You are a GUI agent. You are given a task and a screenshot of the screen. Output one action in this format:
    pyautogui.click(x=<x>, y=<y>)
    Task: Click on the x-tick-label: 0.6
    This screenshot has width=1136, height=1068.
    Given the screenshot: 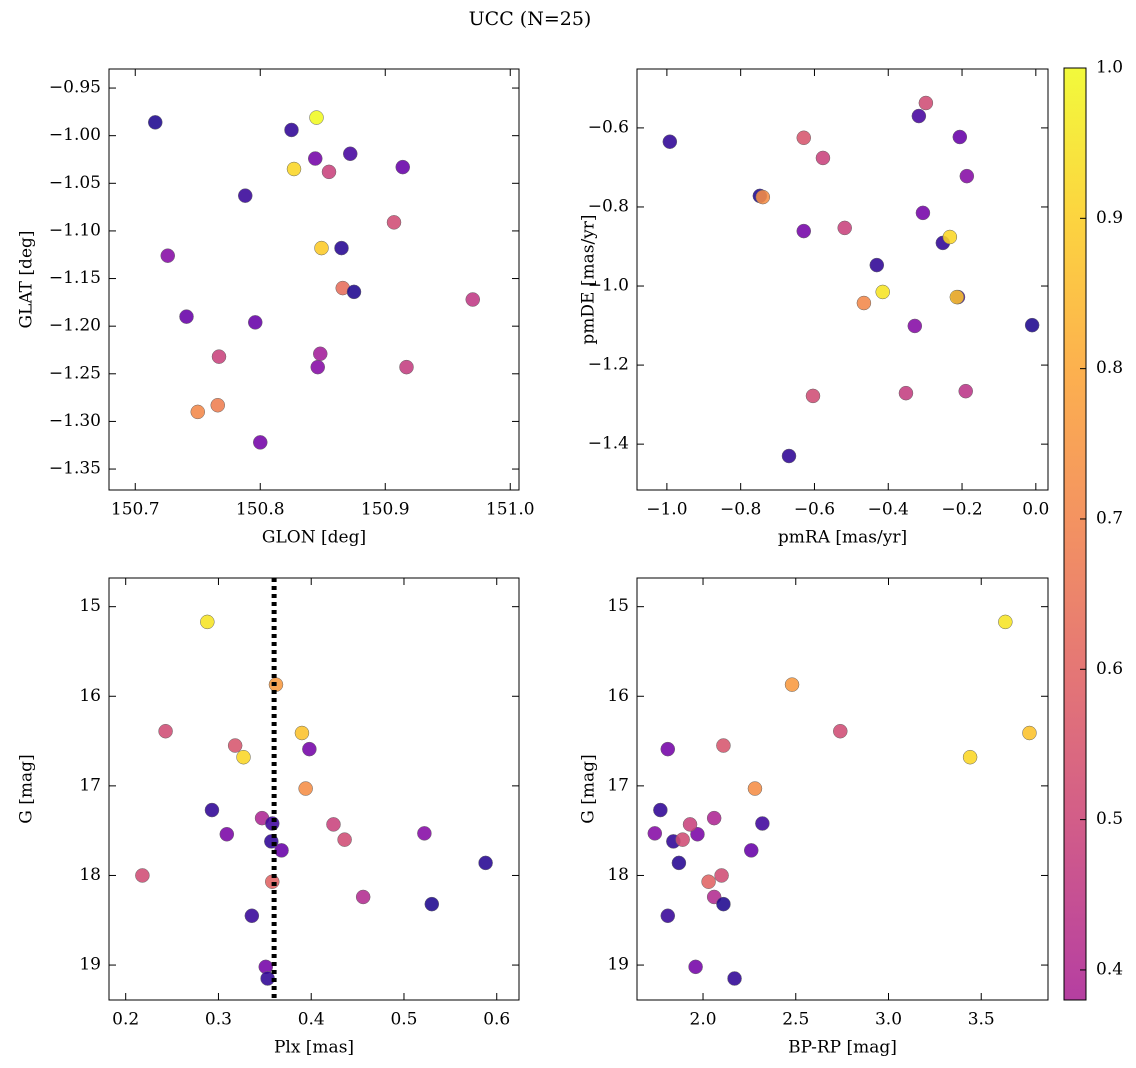 What is the action you would take?
    pyautogui.click(x=496, y=1020)
    